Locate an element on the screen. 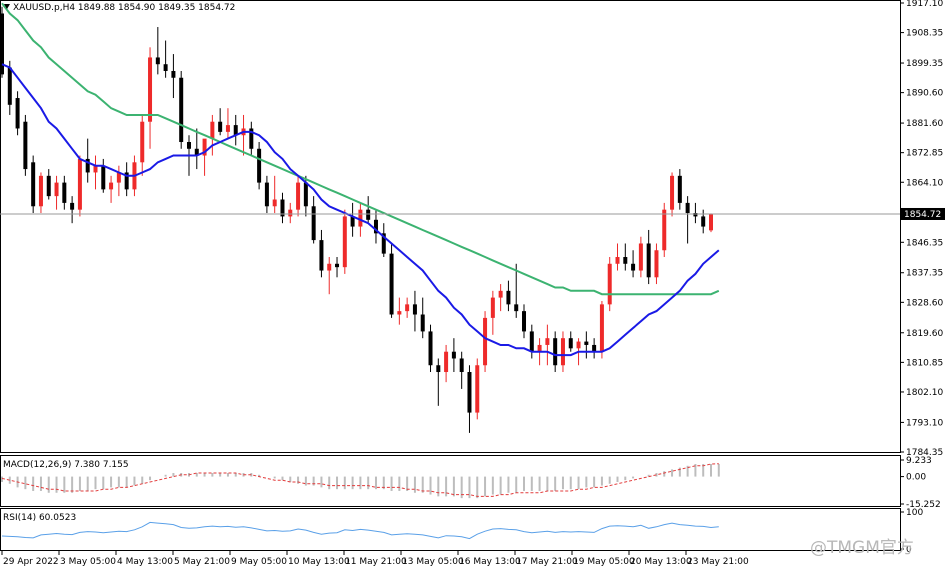 This screenshot has width=946, height=570. rsi-panel-frame is located at coordinates (450, 529).